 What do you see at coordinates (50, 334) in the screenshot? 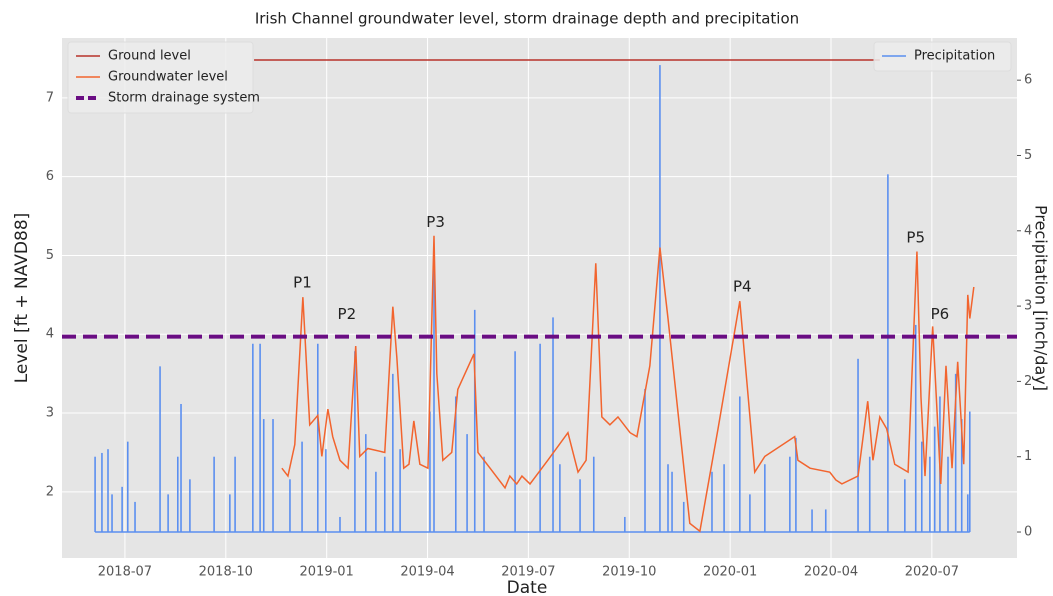
I see `y-tick-label: 4` at bounding box center [50, 334].